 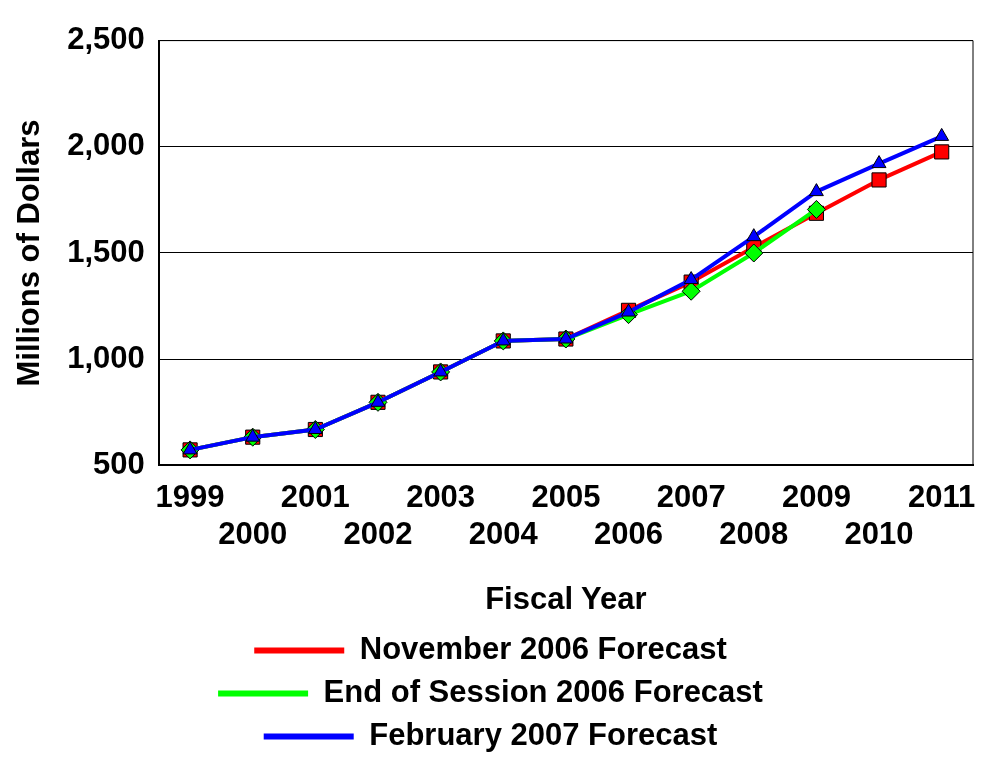 What do you see at coordinates (691, 496) in the screenshot?
I see `x-tick-label: 2007` at bounding box center [691, 496].